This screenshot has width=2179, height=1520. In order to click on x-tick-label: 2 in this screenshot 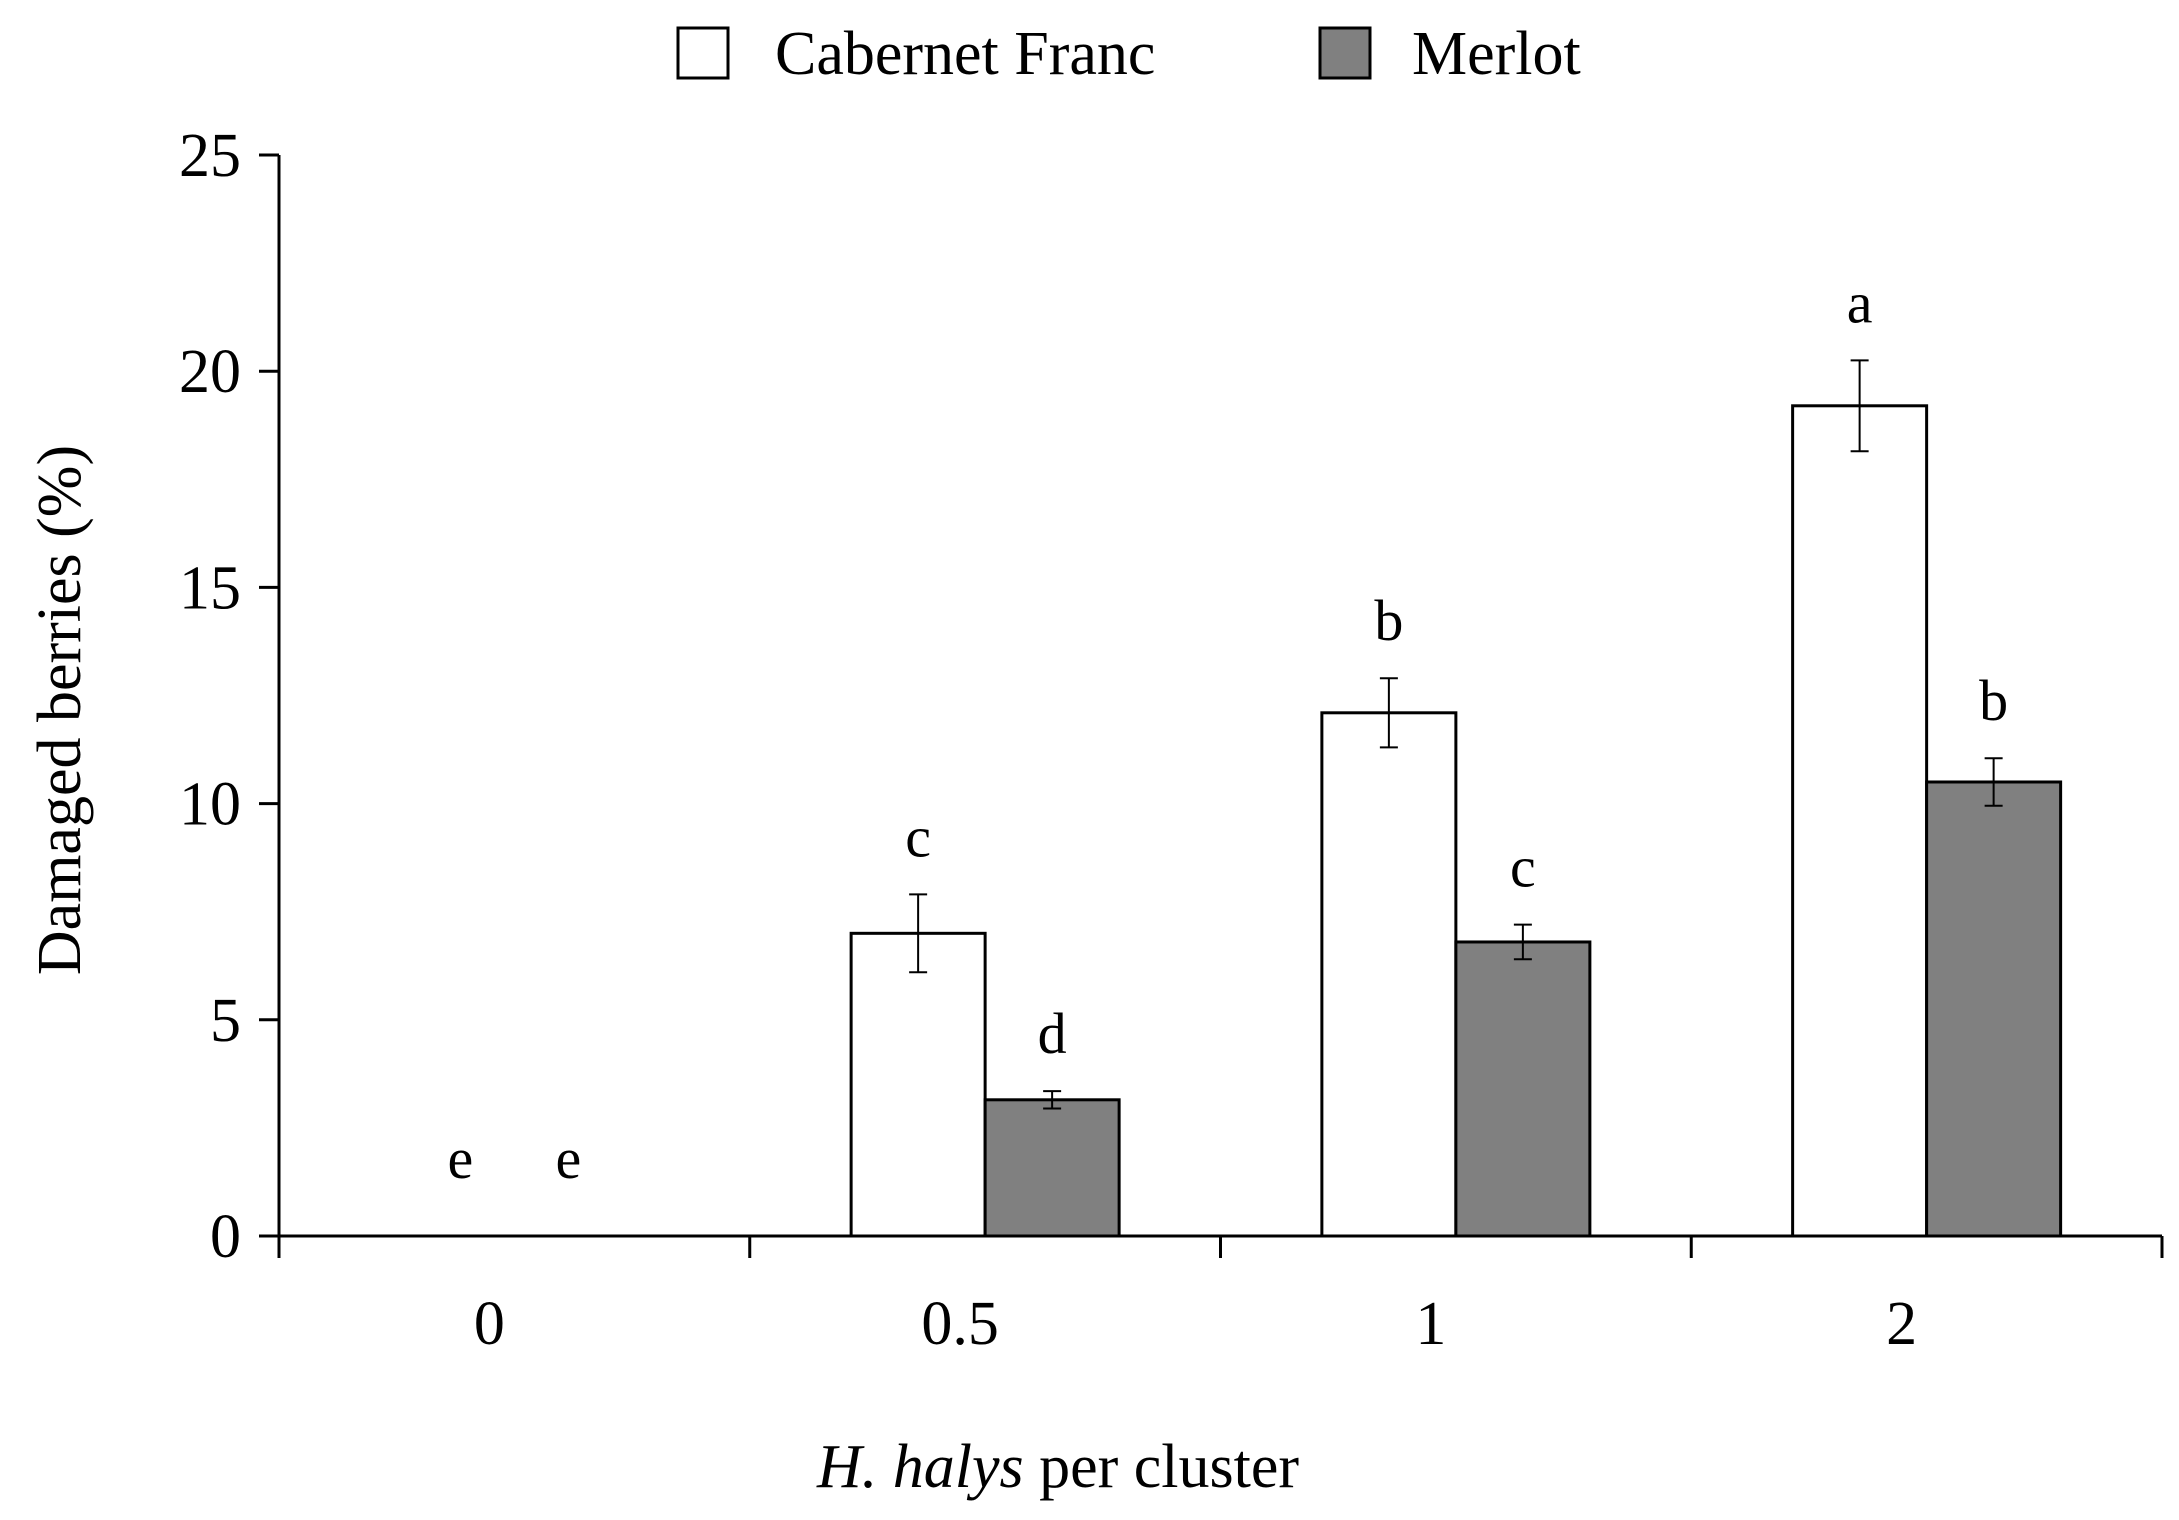, I will do `click(1901, 1324)`.